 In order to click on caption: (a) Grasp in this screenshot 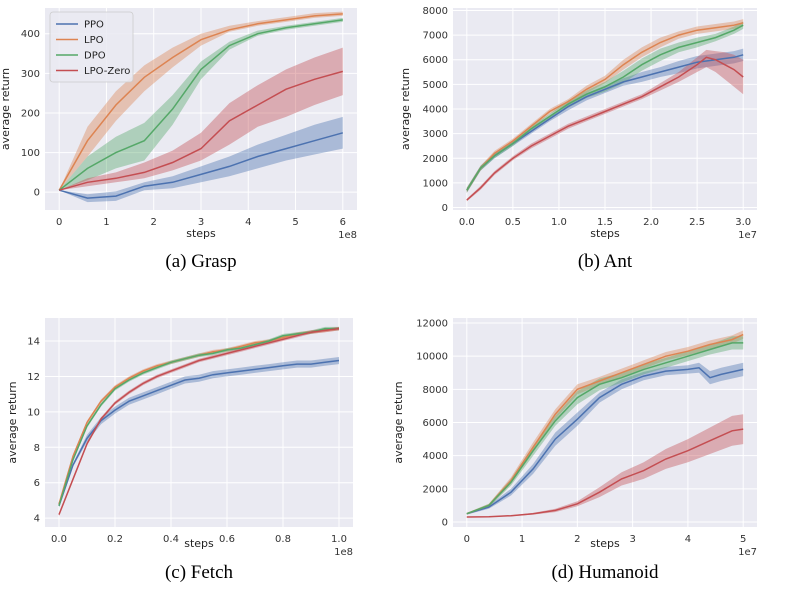, I will do `click(200, 261)`.